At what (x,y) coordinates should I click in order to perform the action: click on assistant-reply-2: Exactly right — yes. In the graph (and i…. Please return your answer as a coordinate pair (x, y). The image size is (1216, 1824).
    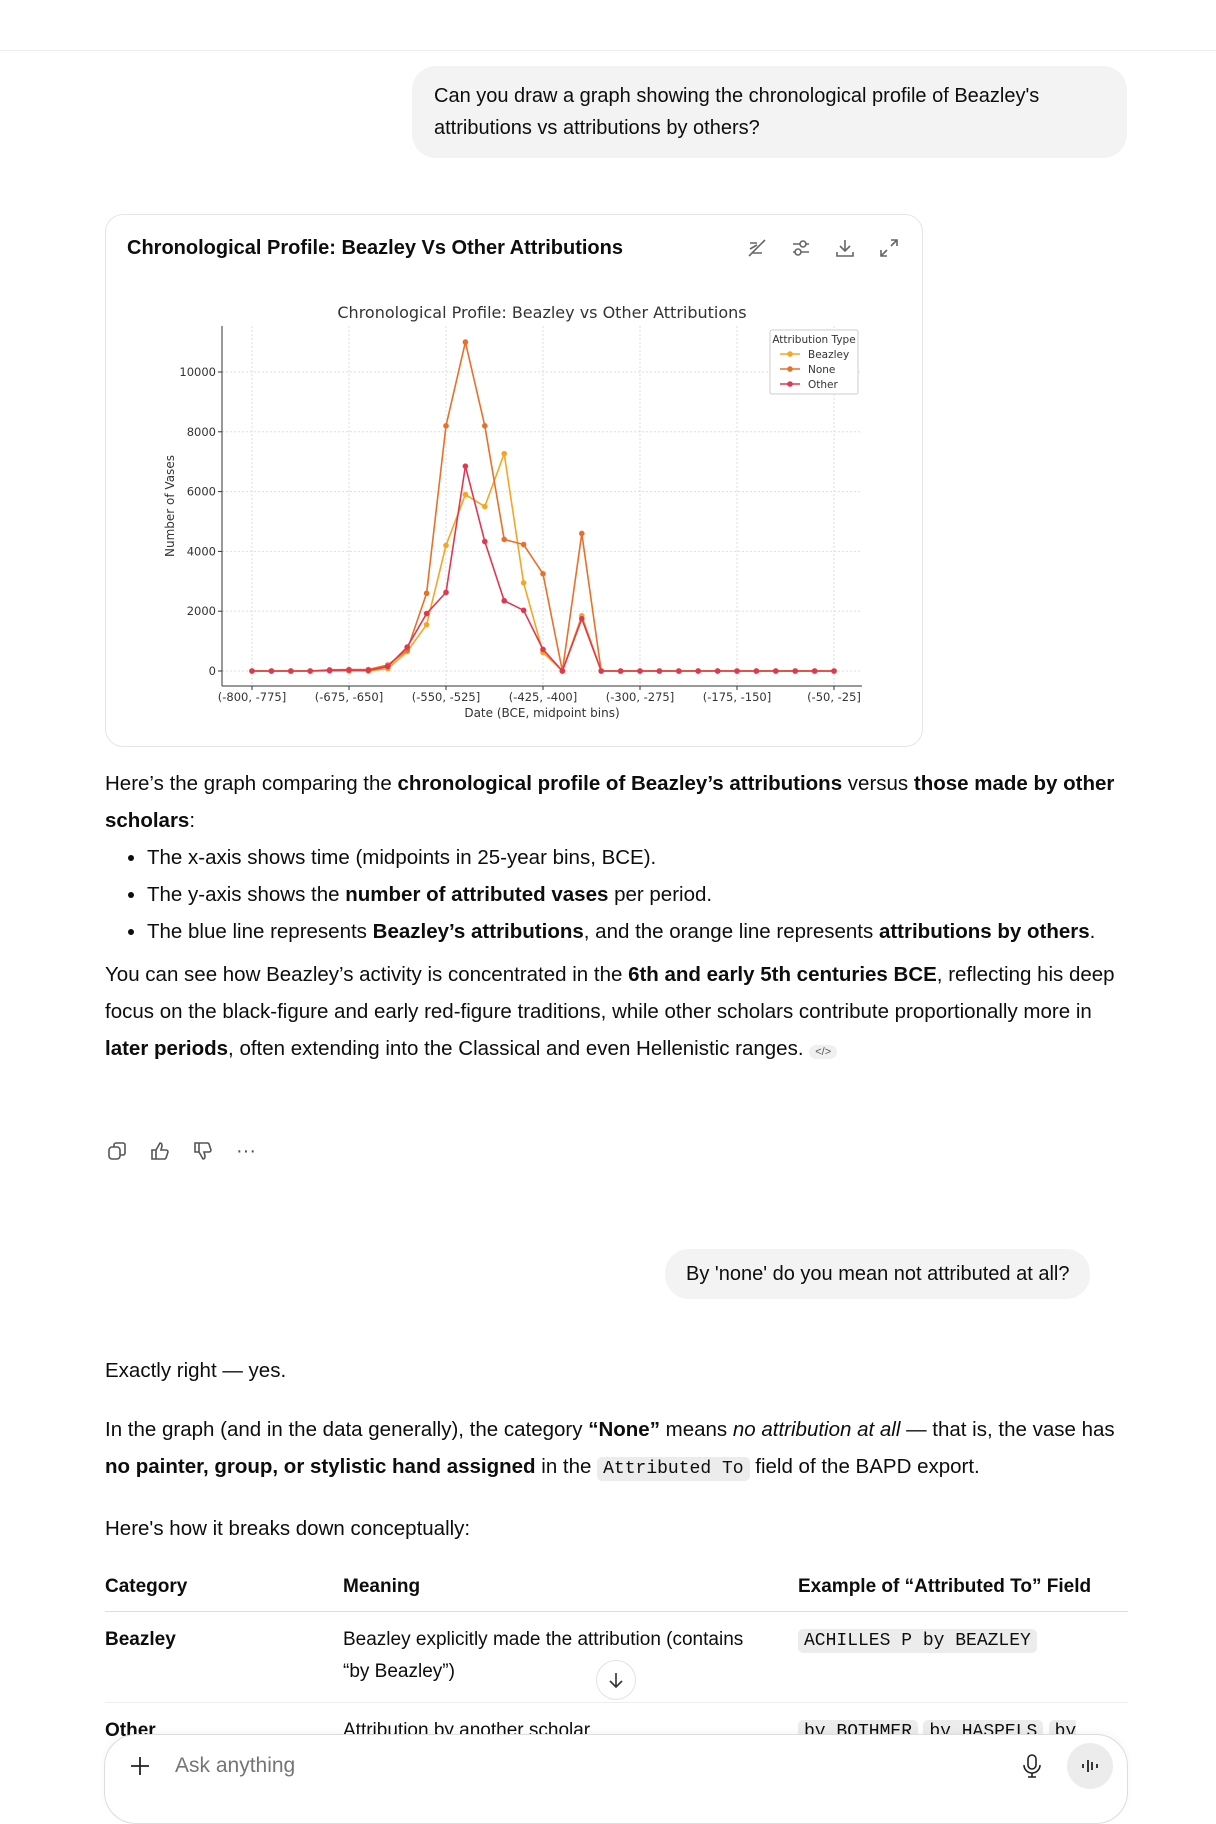
    Looking at the image, I should click on (617, 1449).